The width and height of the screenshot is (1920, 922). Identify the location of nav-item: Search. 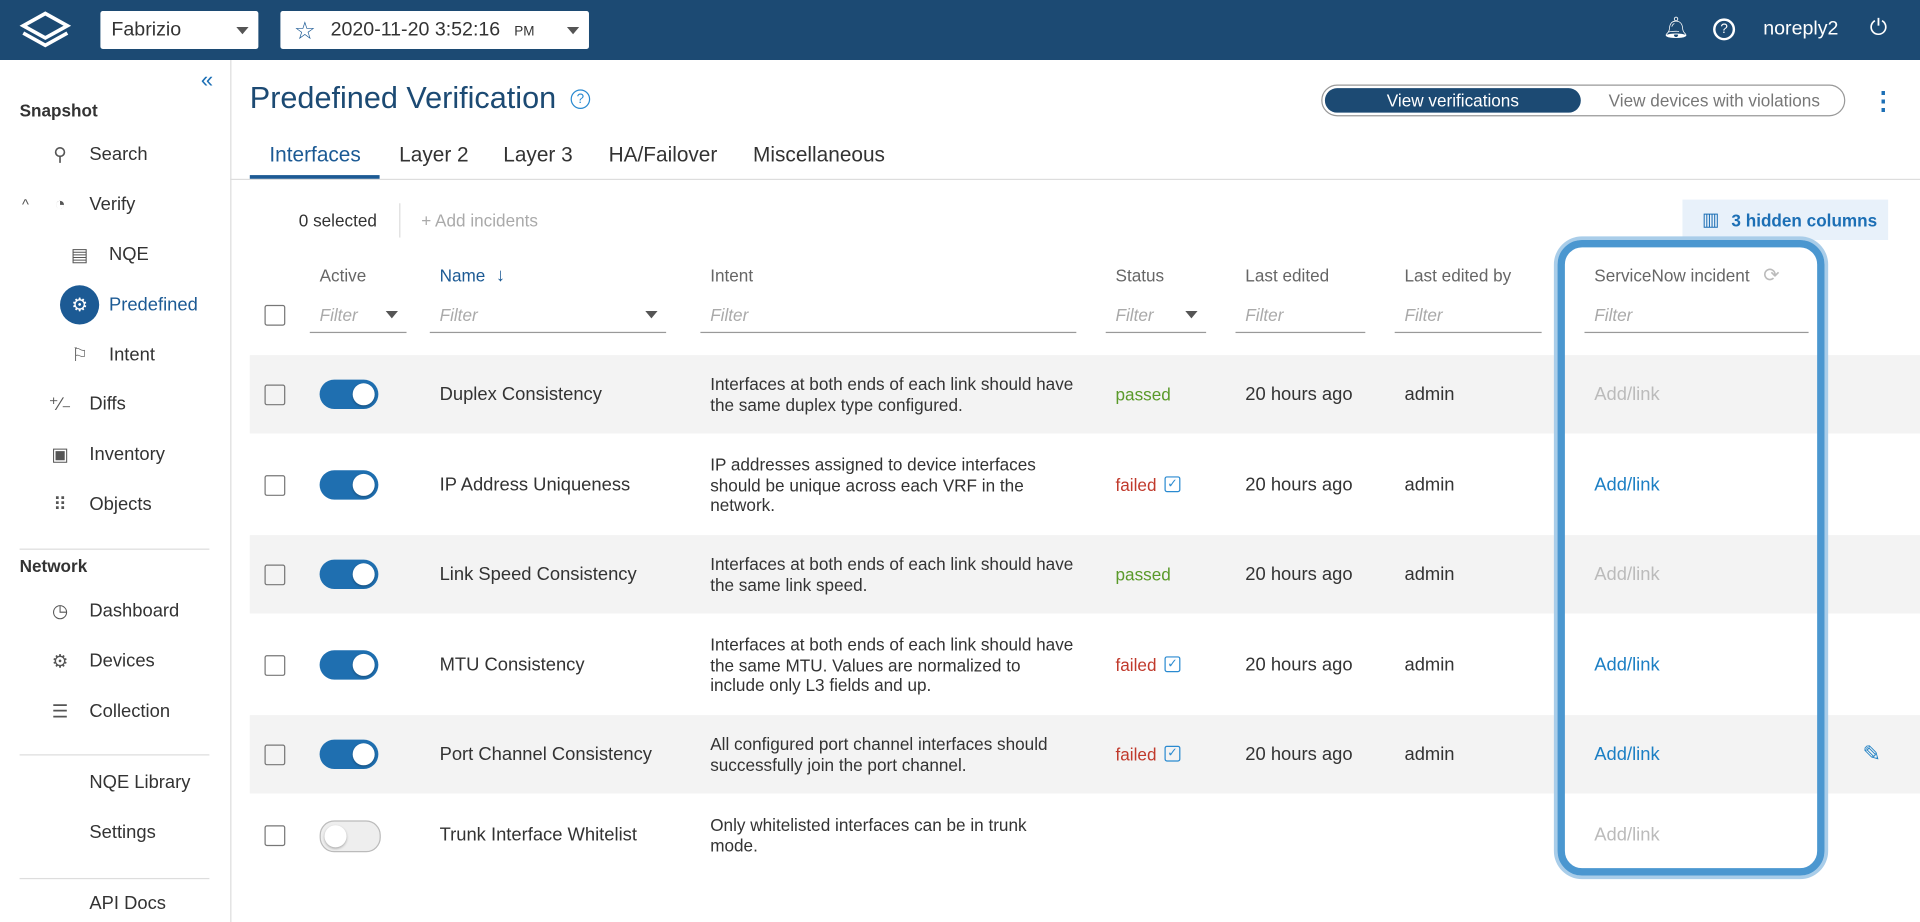
(118, 154).